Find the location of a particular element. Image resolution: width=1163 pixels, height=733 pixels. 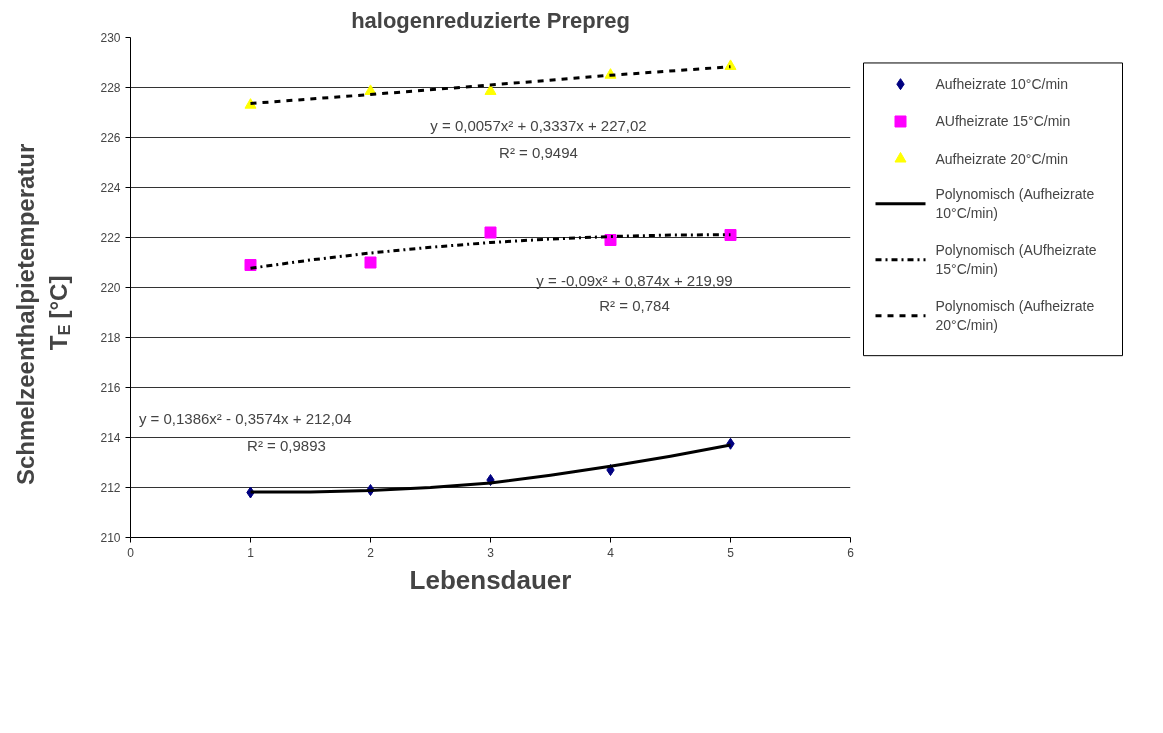

legend-label: Aufheizrate 10°C/min is located at coordinates (1001, 84).